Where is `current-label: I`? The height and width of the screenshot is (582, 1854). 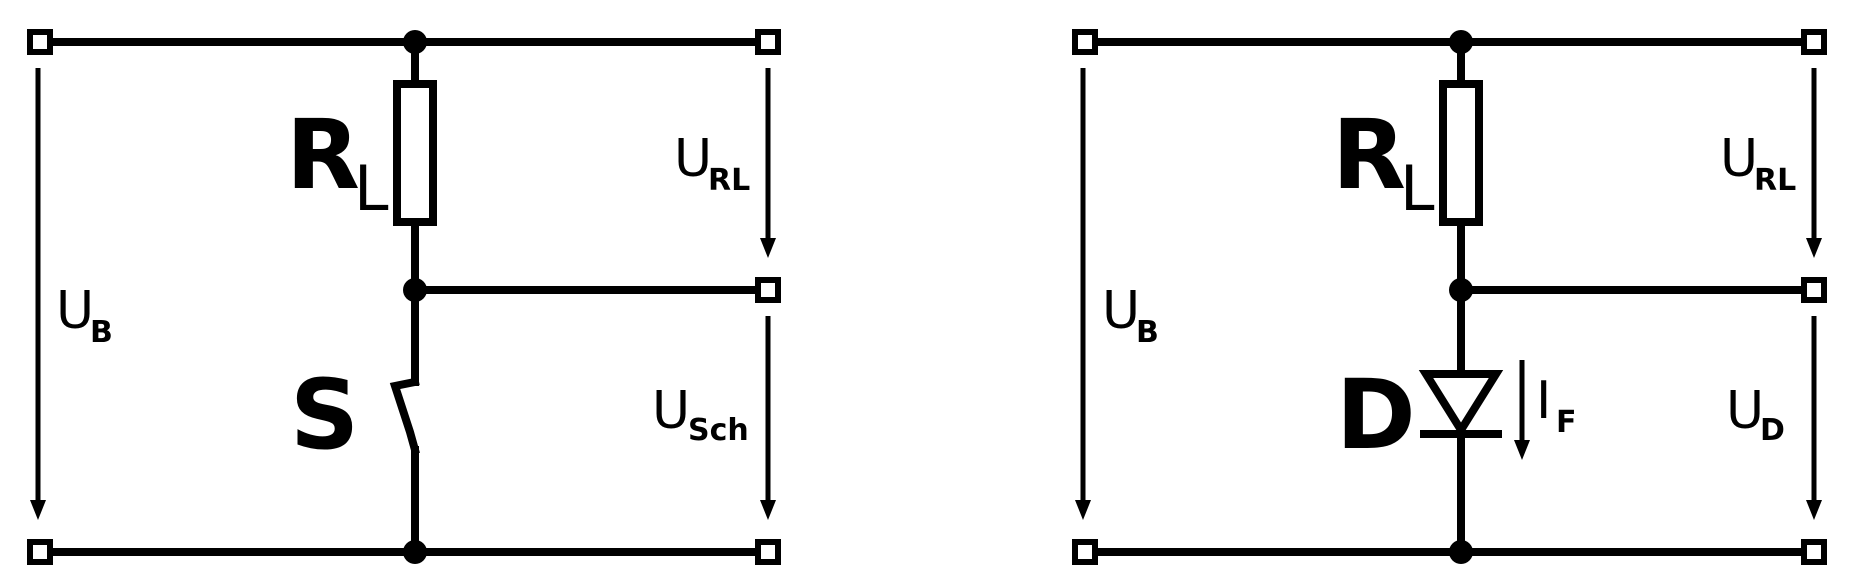
current-label: I is located at coordinates (1543, 401).